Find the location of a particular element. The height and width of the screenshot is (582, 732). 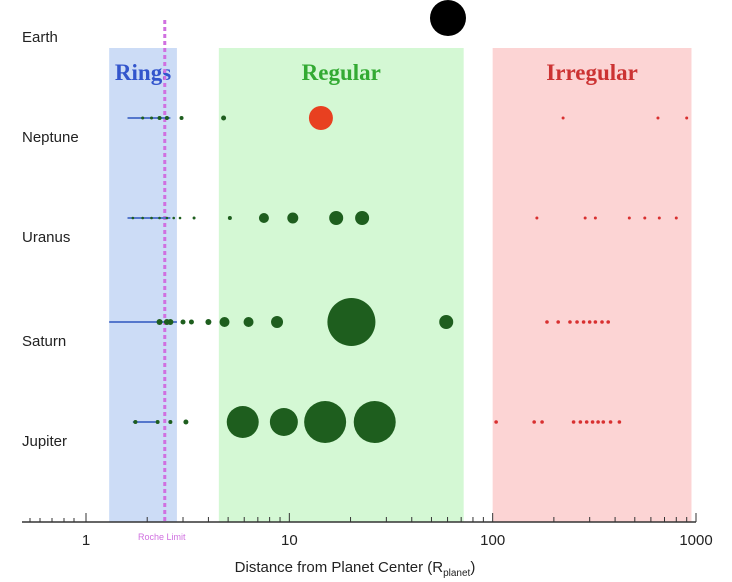

planet-row-labels: Earth Neptune Uranus Saturn Jupiter is located at coordinates (50, 239).